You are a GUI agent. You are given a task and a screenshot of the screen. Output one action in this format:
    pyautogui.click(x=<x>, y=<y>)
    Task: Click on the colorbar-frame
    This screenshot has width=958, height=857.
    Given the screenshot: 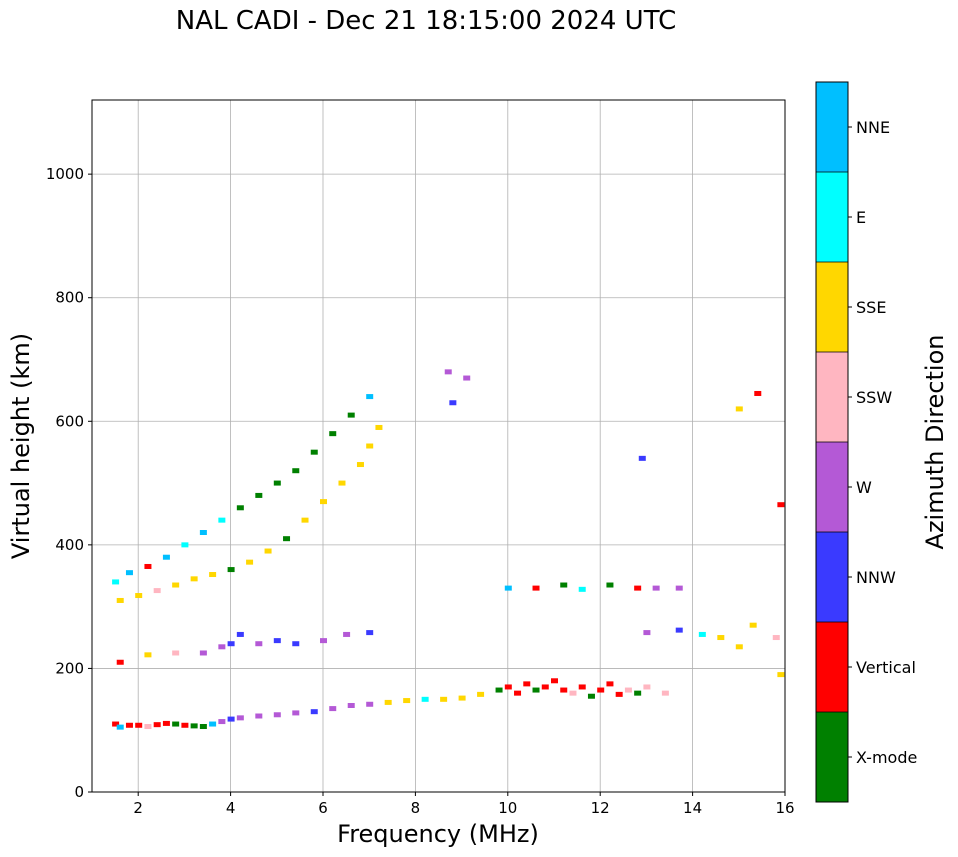 What is the action you would take?
    pyautogui.click(x=832, y=442)
    